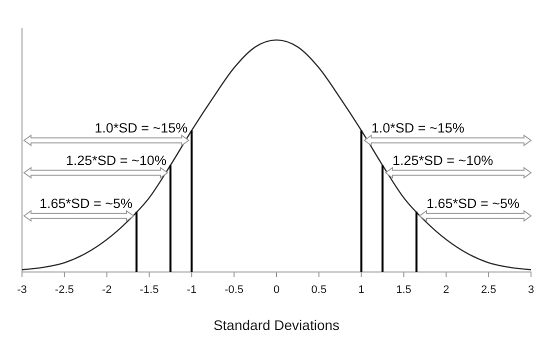 This screenshot has height=344, width=554. I want to click on x-tick-label: 2.5, so click(488, 290).